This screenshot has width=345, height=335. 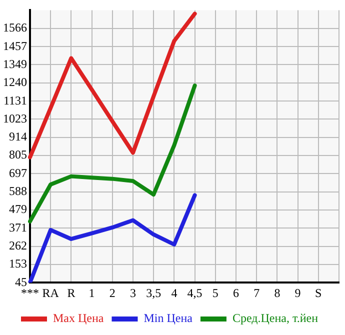 I want to click on y-tick-label: 1023, so click(x=15, y=118).